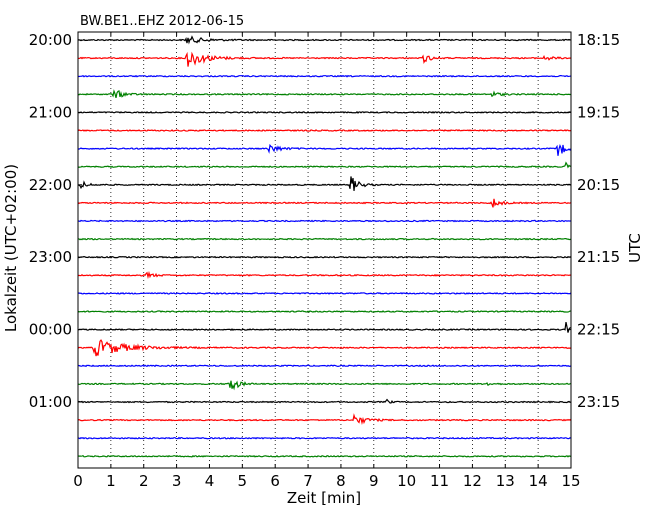 The image size is (650, 520). What do you see at coordinates (341, 481) in the screenshot?
I see `x-tick-label: 8` at bounding box center [341, 481].